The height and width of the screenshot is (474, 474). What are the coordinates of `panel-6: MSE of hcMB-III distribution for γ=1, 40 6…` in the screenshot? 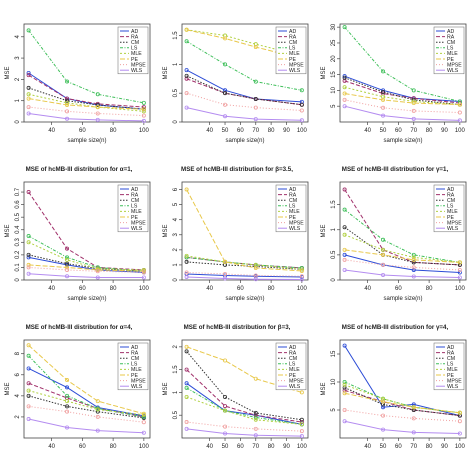 It's located at (395, 237).